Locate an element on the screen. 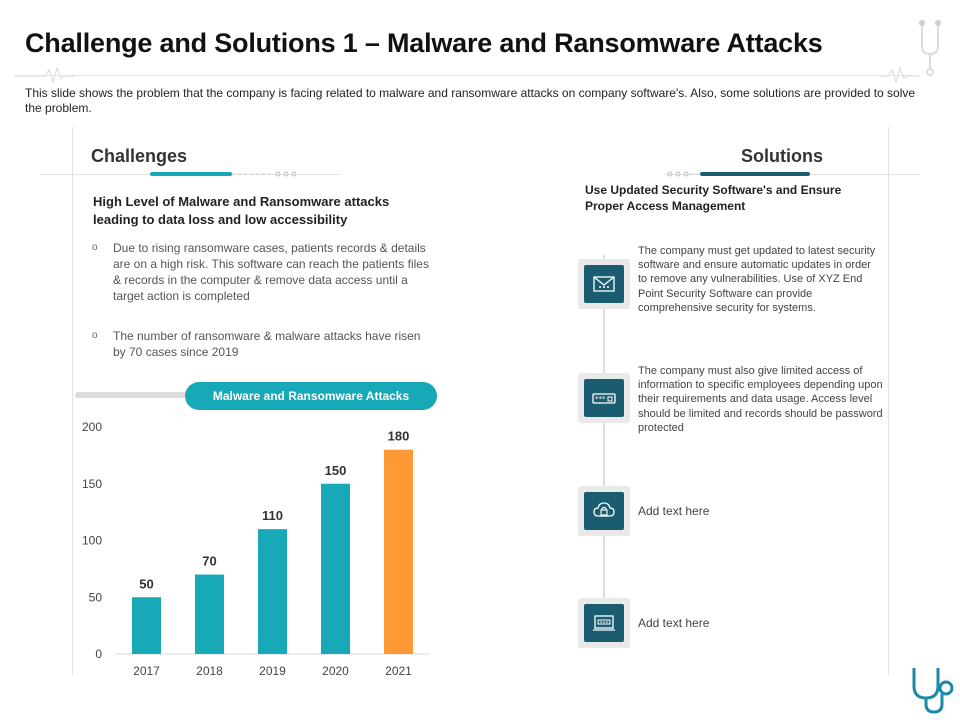  challenges-accent-bar is located at coordinates (191, 174).